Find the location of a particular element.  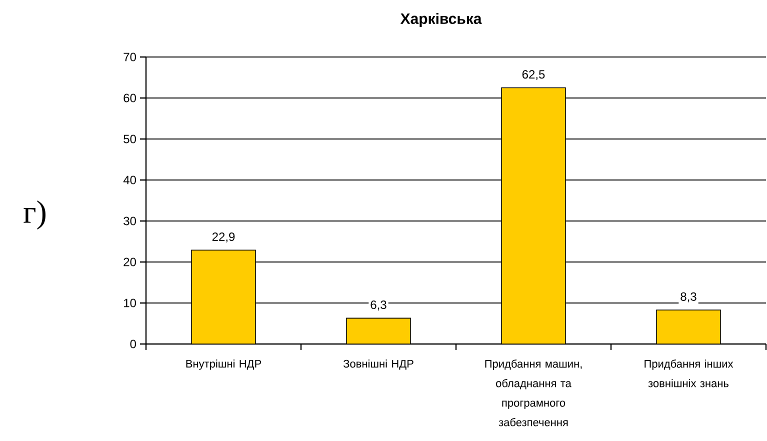

x-tick-label: Придбання інших зовнішніх знань is located at coordinates (689, 374).